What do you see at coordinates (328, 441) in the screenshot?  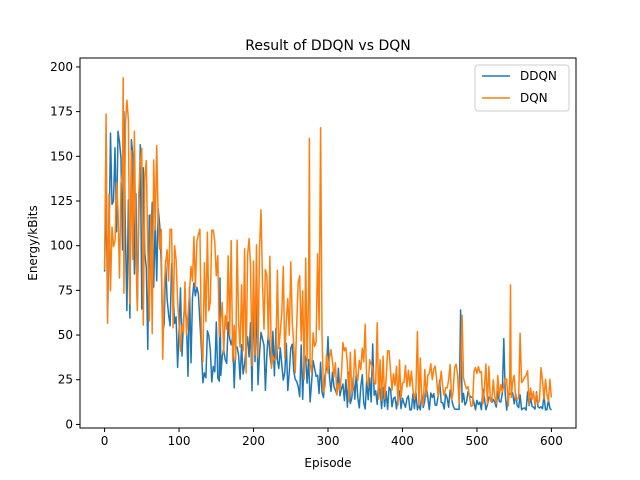 I see `x-tick-label: 300` at bounding box center [328, 441].